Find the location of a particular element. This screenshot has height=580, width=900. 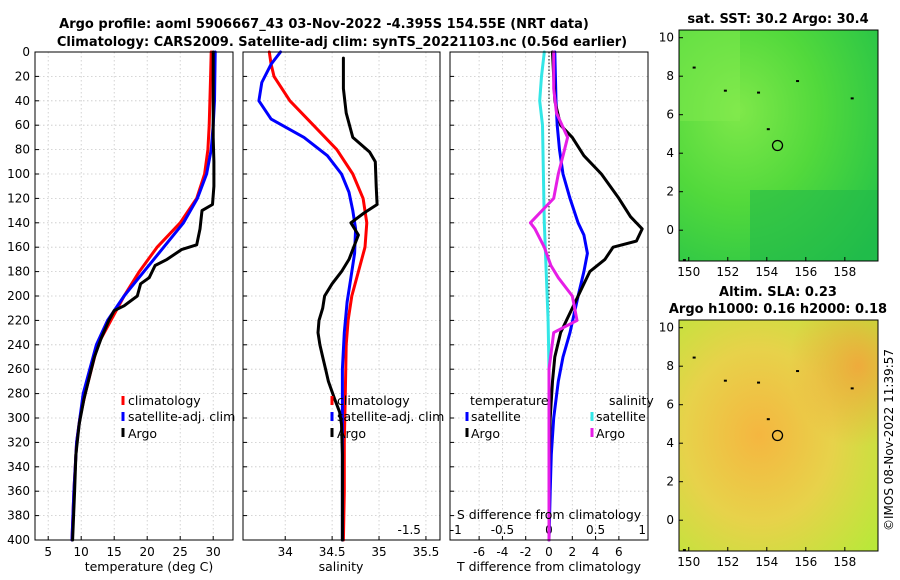

difference-xlabel-salinity: S difference from climatology is located at coordinates (549, 514).